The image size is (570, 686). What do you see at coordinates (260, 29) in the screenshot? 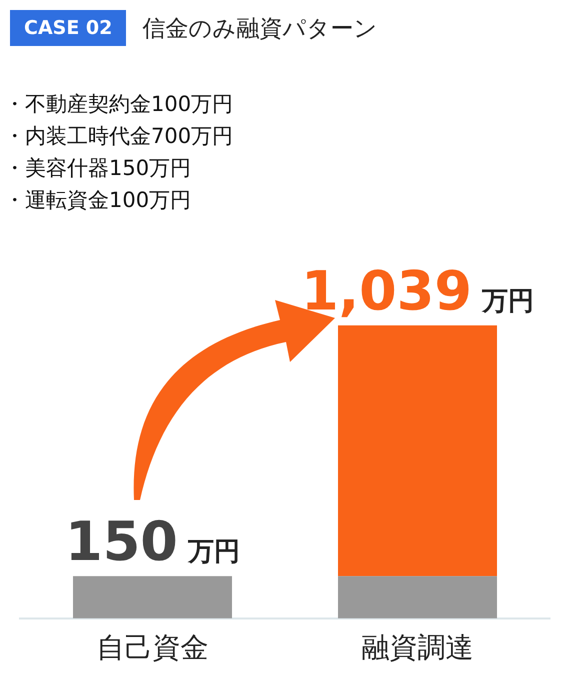
I see `chart-title: 信金のみ融資パターン` at bounding box center [260, 29].